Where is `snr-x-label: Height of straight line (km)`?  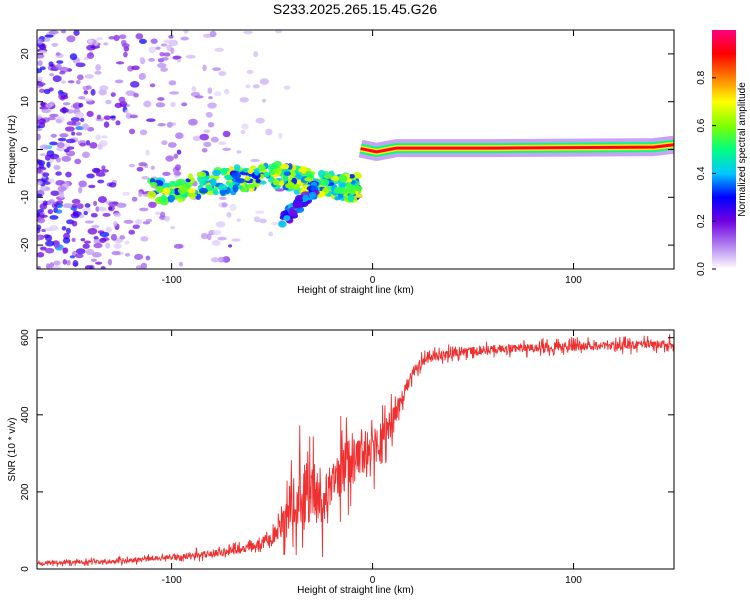 snr-x-label: Height of straight line (km) is located at coordinates (355, 590).